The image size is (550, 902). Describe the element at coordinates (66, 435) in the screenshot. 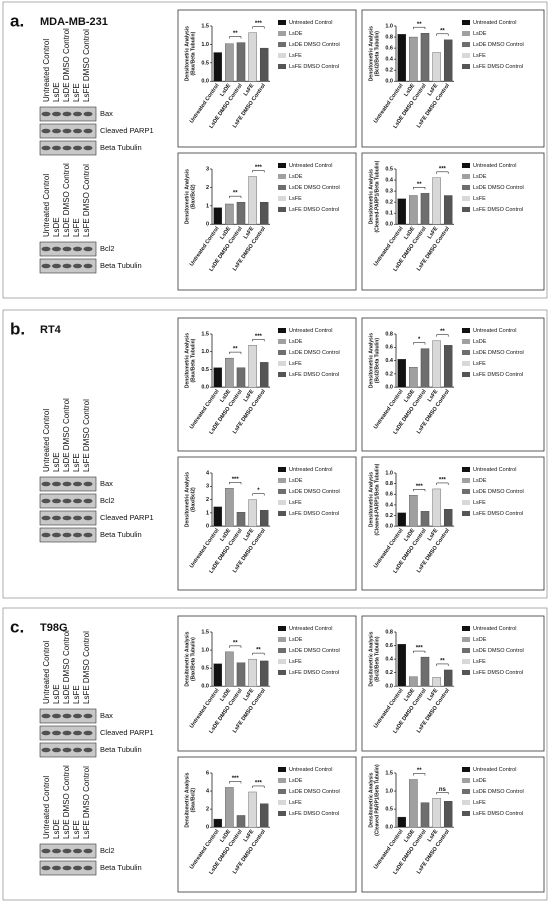

I see `lane-label: LsDE DMSO Control` at that location.